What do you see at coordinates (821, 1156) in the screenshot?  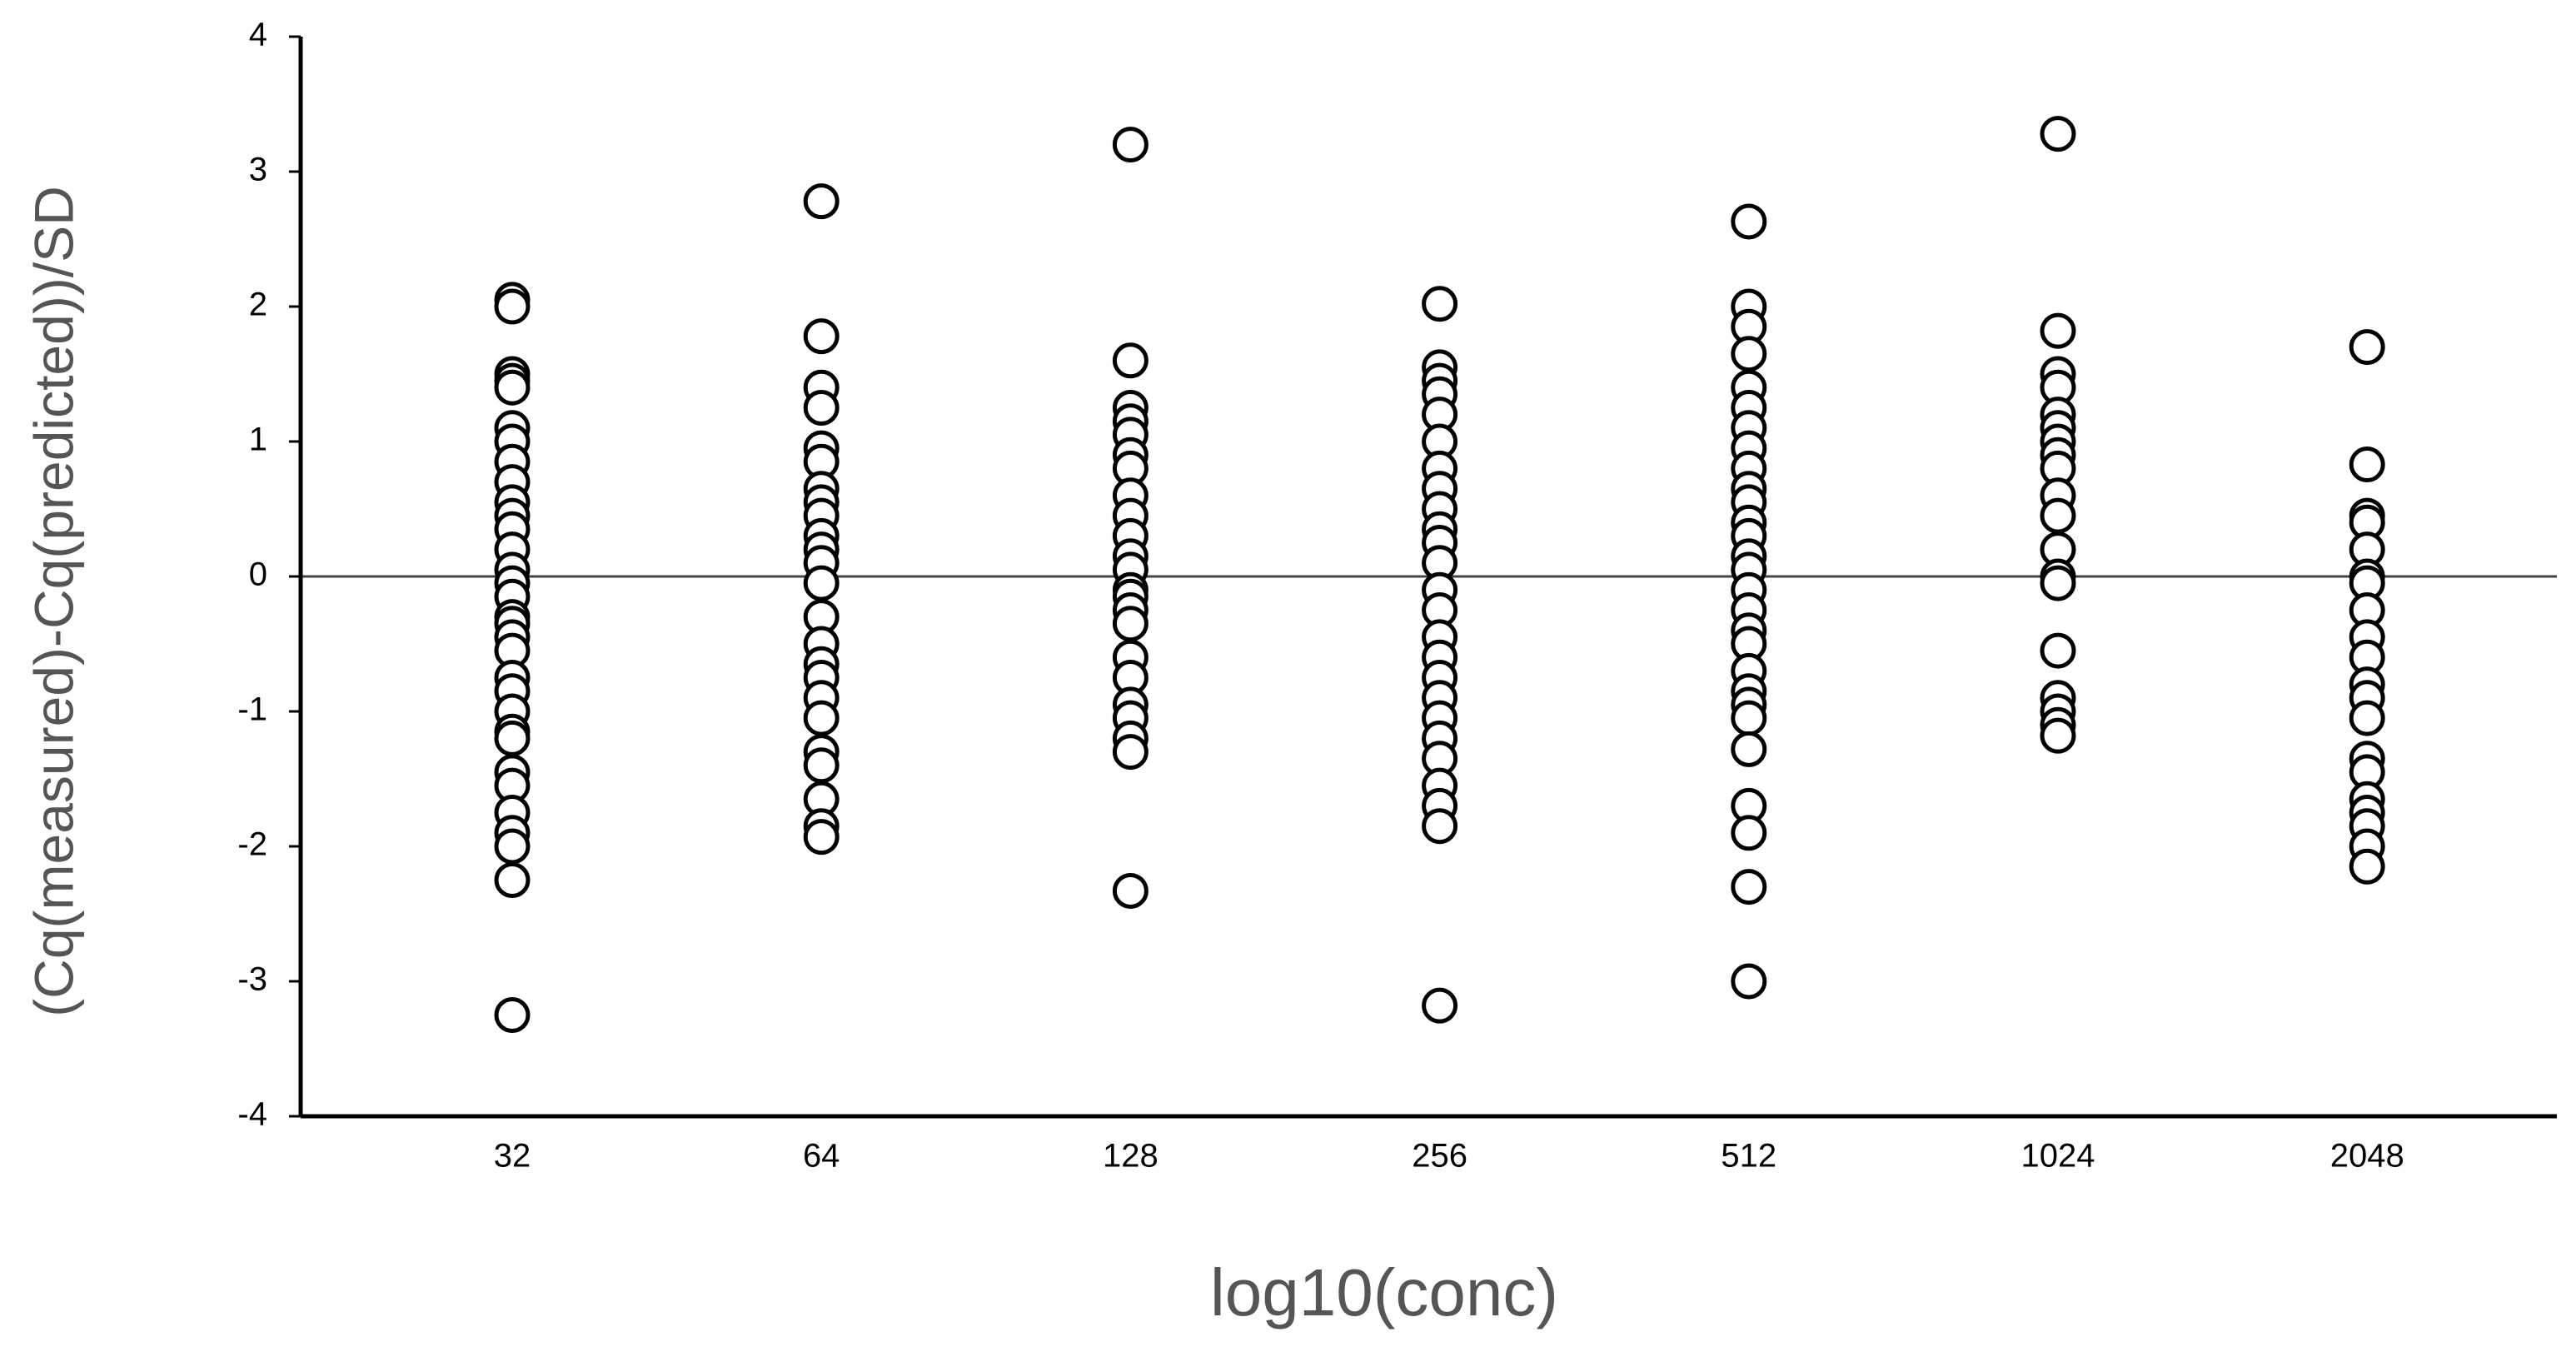 I see `x-tick-label: 64` at bounding box center [821, 1156].